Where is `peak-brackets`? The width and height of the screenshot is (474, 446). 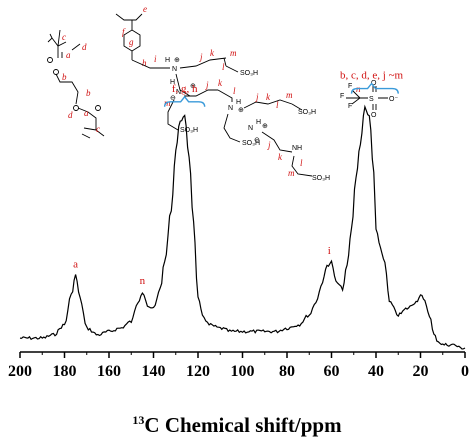
peak-brackets is located at coordinates (281, 94).